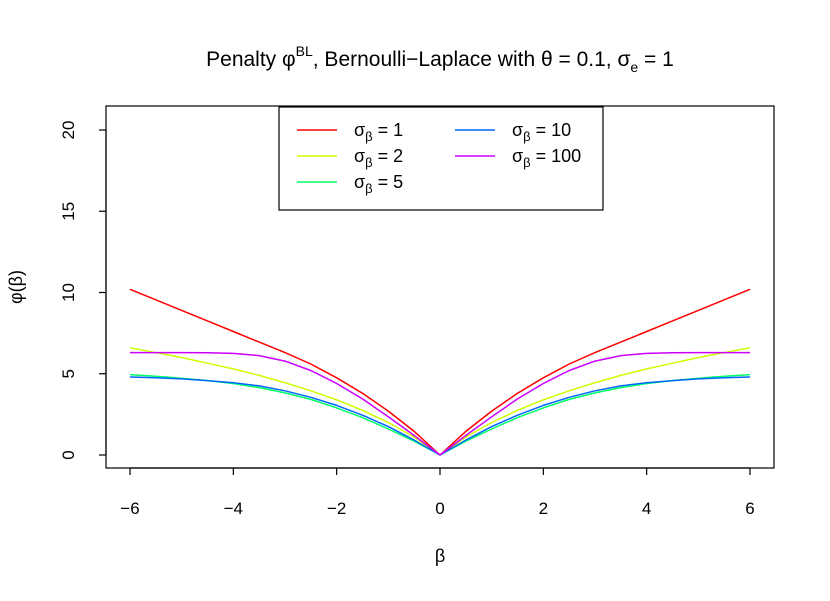  I want to click on x-tick-label: −6, so click(129, 508).